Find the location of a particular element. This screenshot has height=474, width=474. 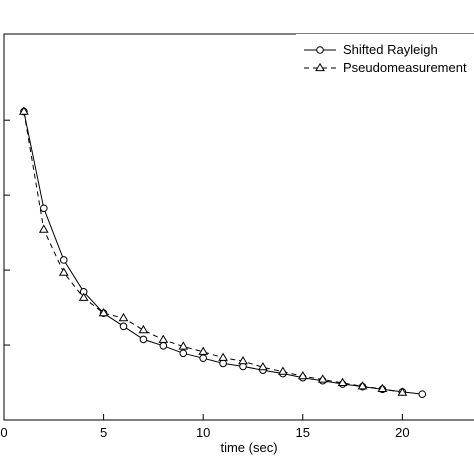

legend-entry-shifted-rayleigh: Shifted Rayleigh is located at coordinates (371, 49).